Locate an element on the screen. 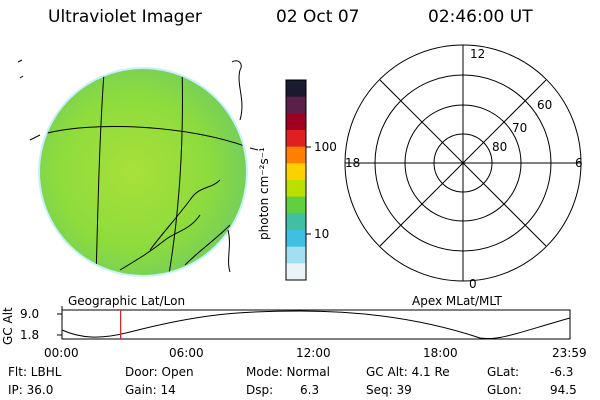 This screenshot has height=400, width=600. info-glon-value: 94.5 is located at coordinates (563, 390).